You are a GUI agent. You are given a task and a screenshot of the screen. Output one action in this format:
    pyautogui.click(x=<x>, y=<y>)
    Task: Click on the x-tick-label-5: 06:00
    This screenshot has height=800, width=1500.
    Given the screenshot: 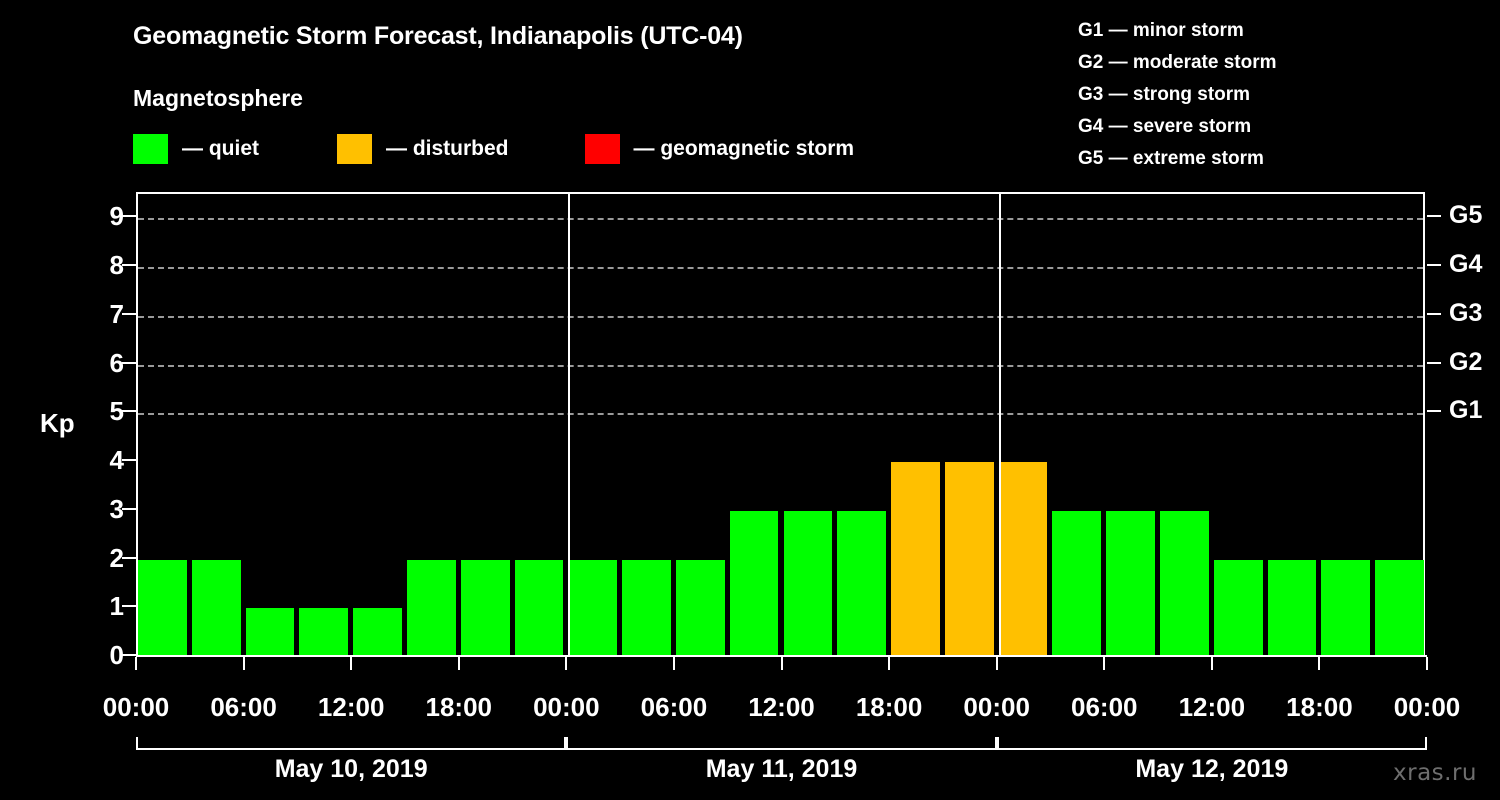 What is the action you would take?
    pyautogui.click(x=674, y=707)
    